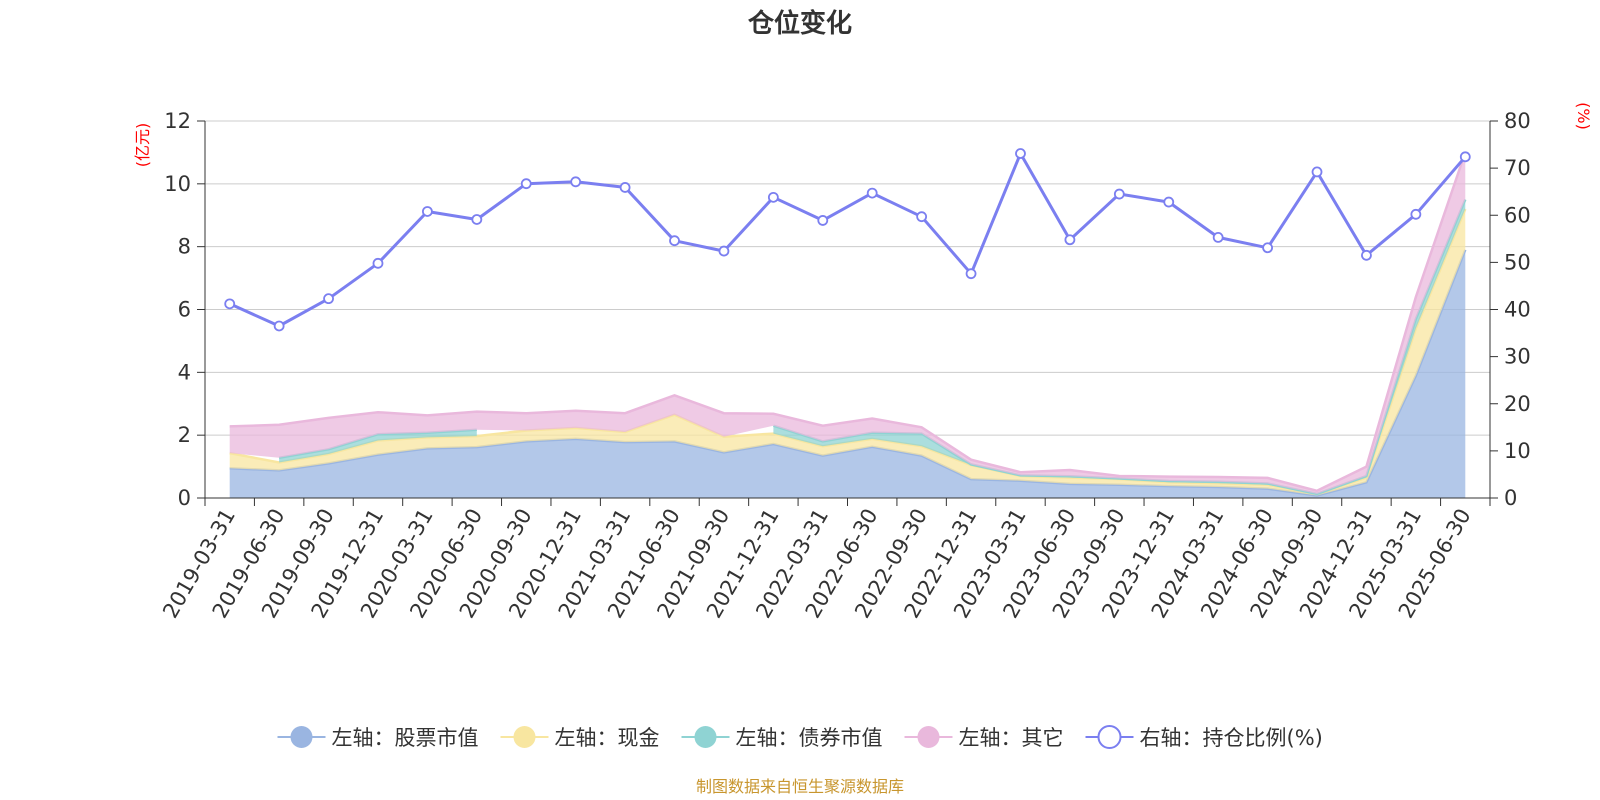 The image size is (1600, 800). I want to click on left-tick-label: 4, so click(184, 372).